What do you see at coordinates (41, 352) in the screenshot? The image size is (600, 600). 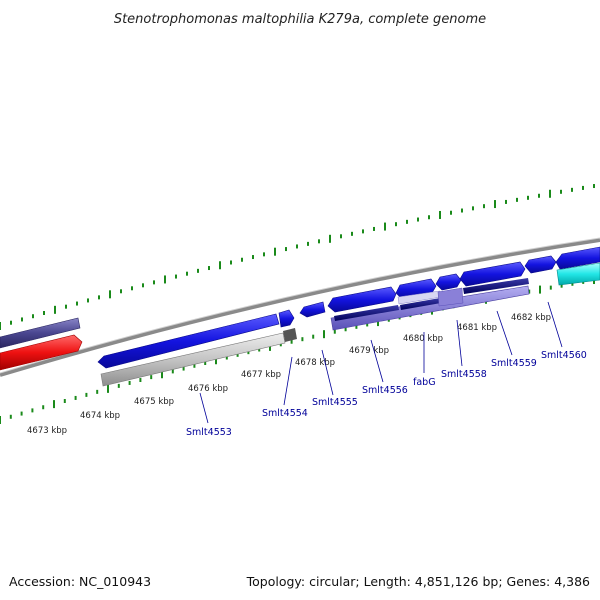 I see `feature-left-red-arrow` at bounding box center [41, 352].